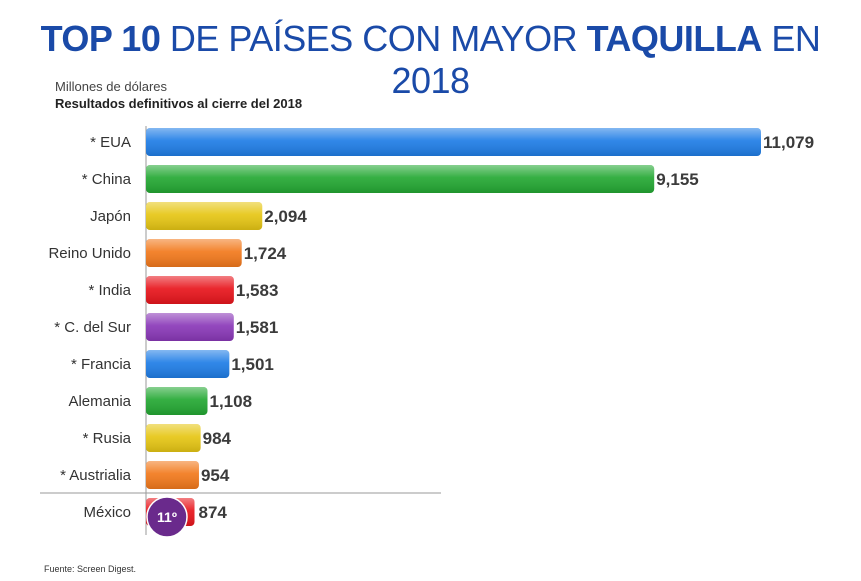 Image resolution: width=861 pixels, height=581 pixels. Describe the element at coordinates (96, 475) in the screenshot. I see `category-label: * Austrialia` at that location.